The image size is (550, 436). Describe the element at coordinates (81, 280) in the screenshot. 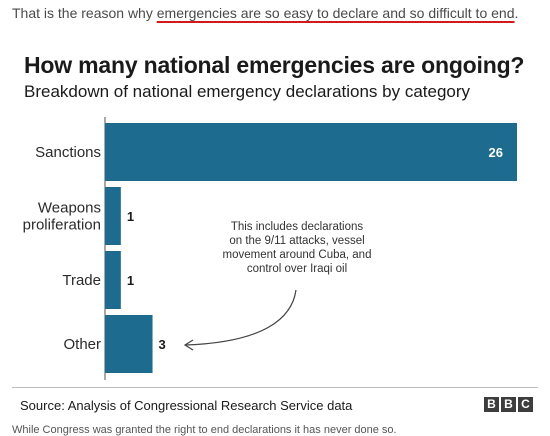

I see `category-label: Trade` at that location.